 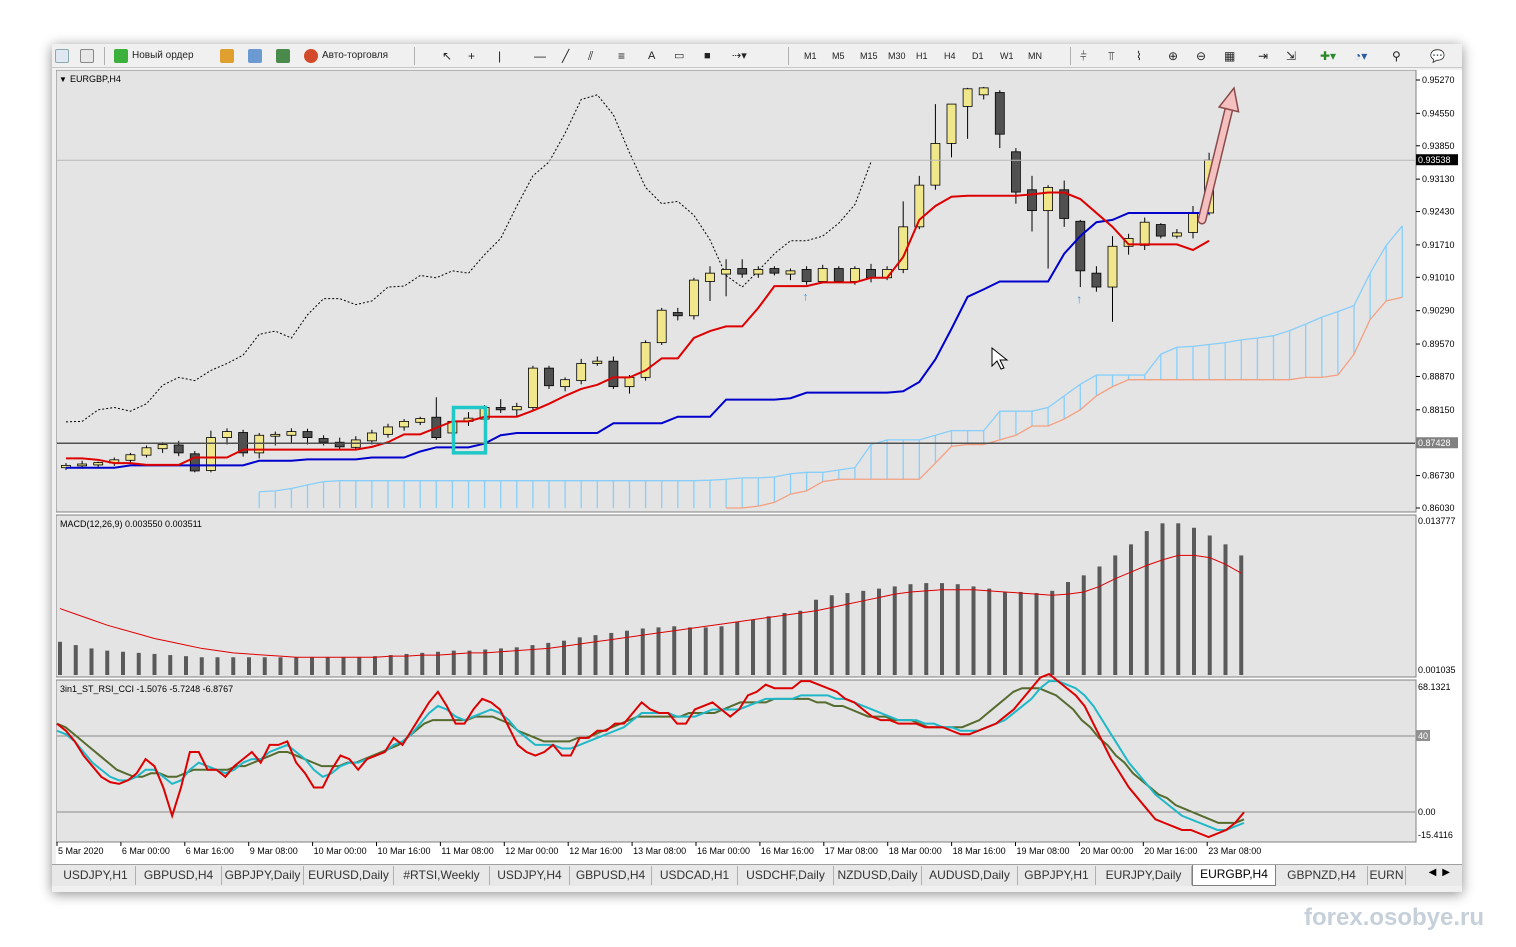 What do you see at coordinates (62, 56) in the screenshot?
I see `new-chart-icon` at bounding box center [62, 56].